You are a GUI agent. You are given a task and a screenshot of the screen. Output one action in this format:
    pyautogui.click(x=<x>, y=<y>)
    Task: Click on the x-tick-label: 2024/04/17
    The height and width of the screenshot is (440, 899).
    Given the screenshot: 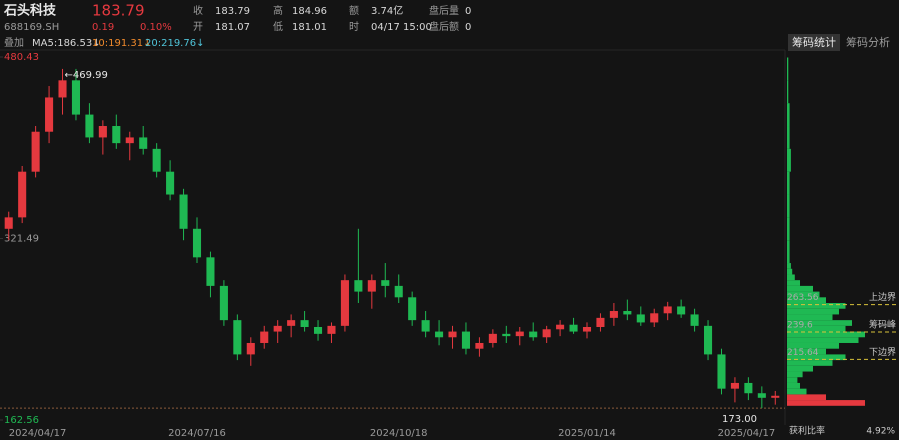 What is the action you would take?
    pyautogui.click(x=38, y=433)
    